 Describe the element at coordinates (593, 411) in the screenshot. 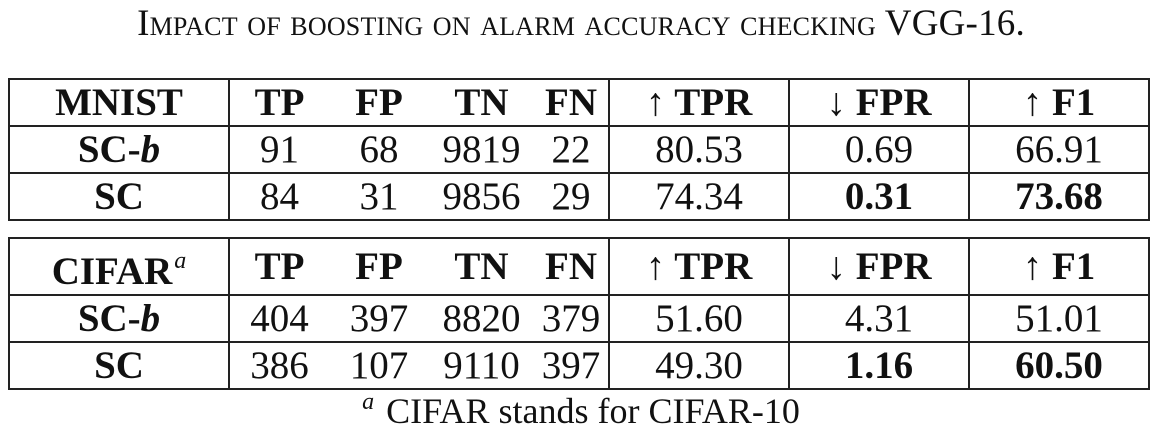

I see `footnote-text: CIFAR stands for CIFAR-10` at that location.